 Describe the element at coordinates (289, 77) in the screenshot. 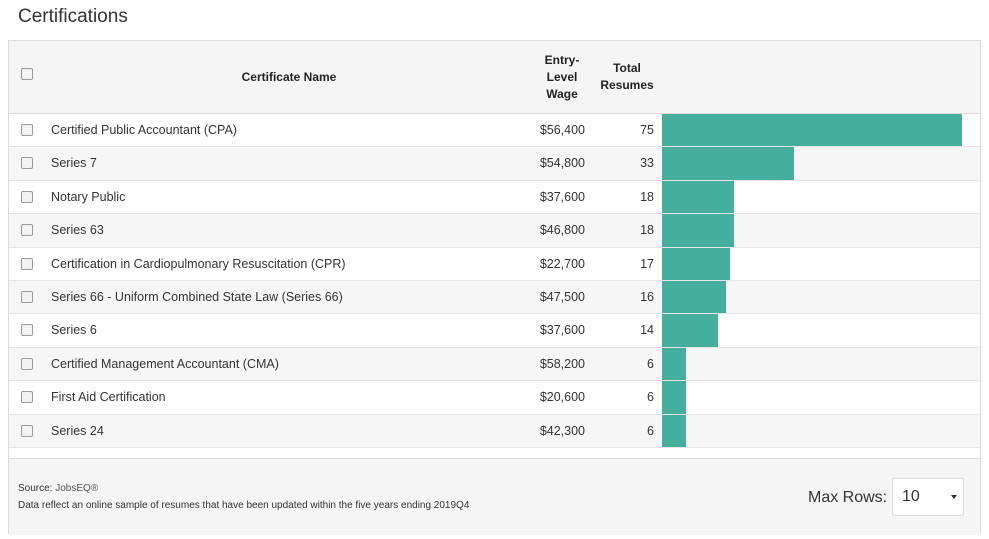

I see `column-header-certificate-name: Certificate Name` at that location.